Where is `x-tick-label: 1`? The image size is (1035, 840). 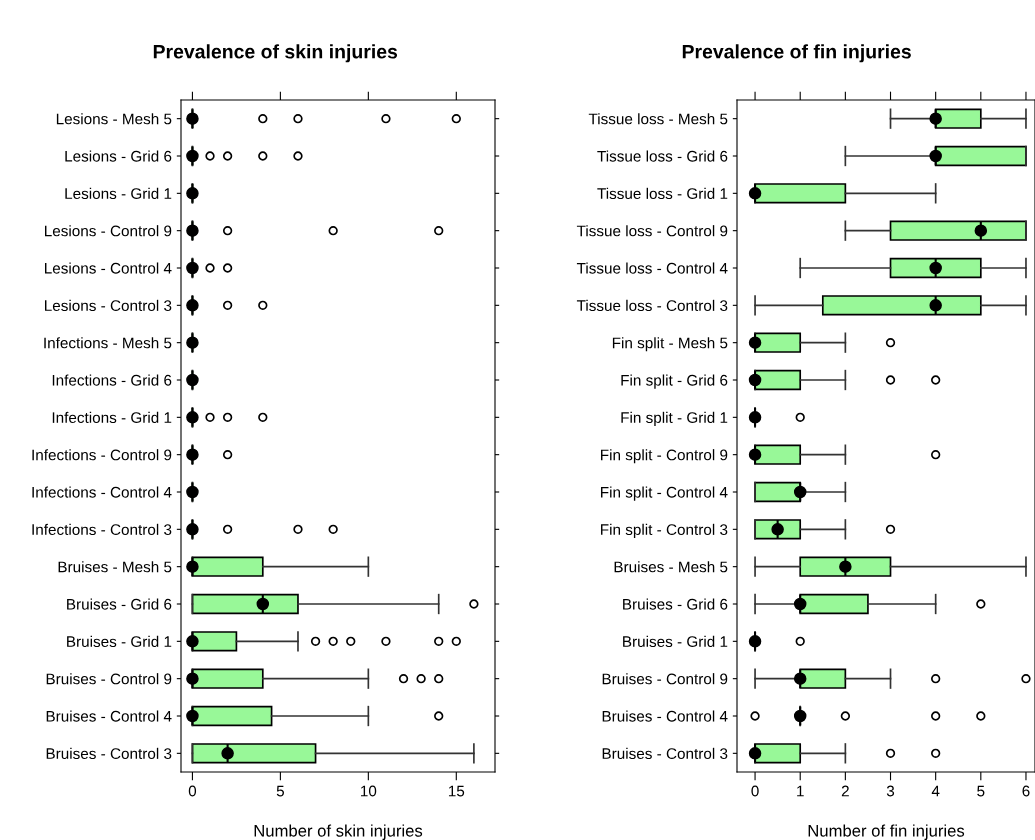 x-tick-label: 1 is located at coordinates (800, 791).